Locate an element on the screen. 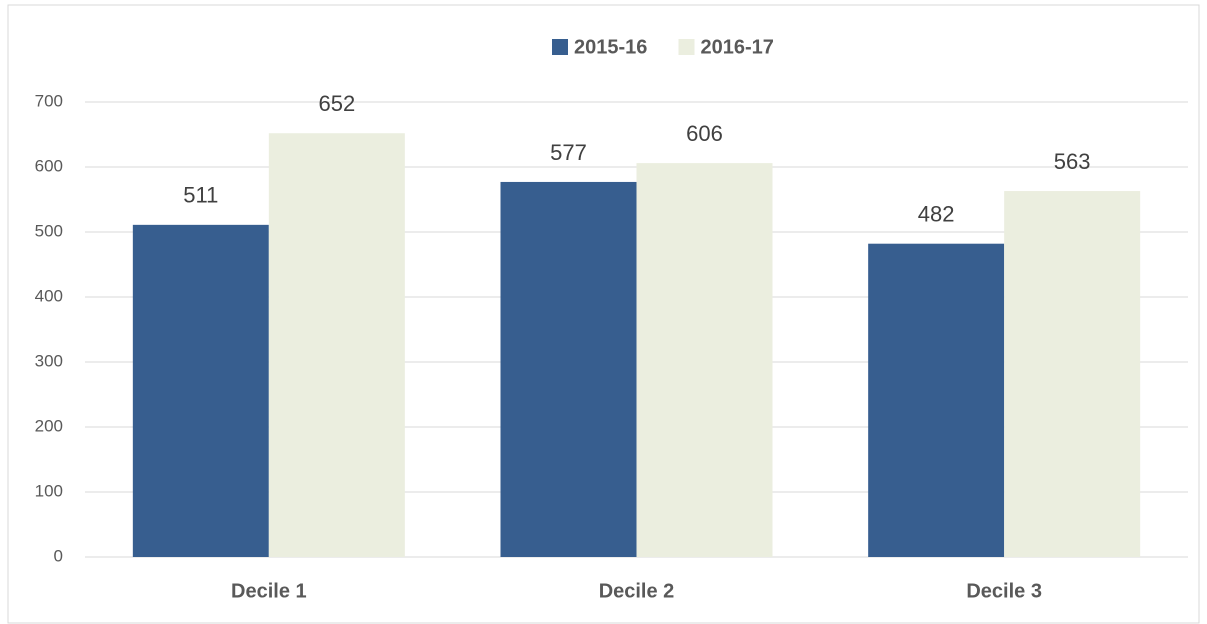  data-label: 606 is located at coordinates (704, 133).